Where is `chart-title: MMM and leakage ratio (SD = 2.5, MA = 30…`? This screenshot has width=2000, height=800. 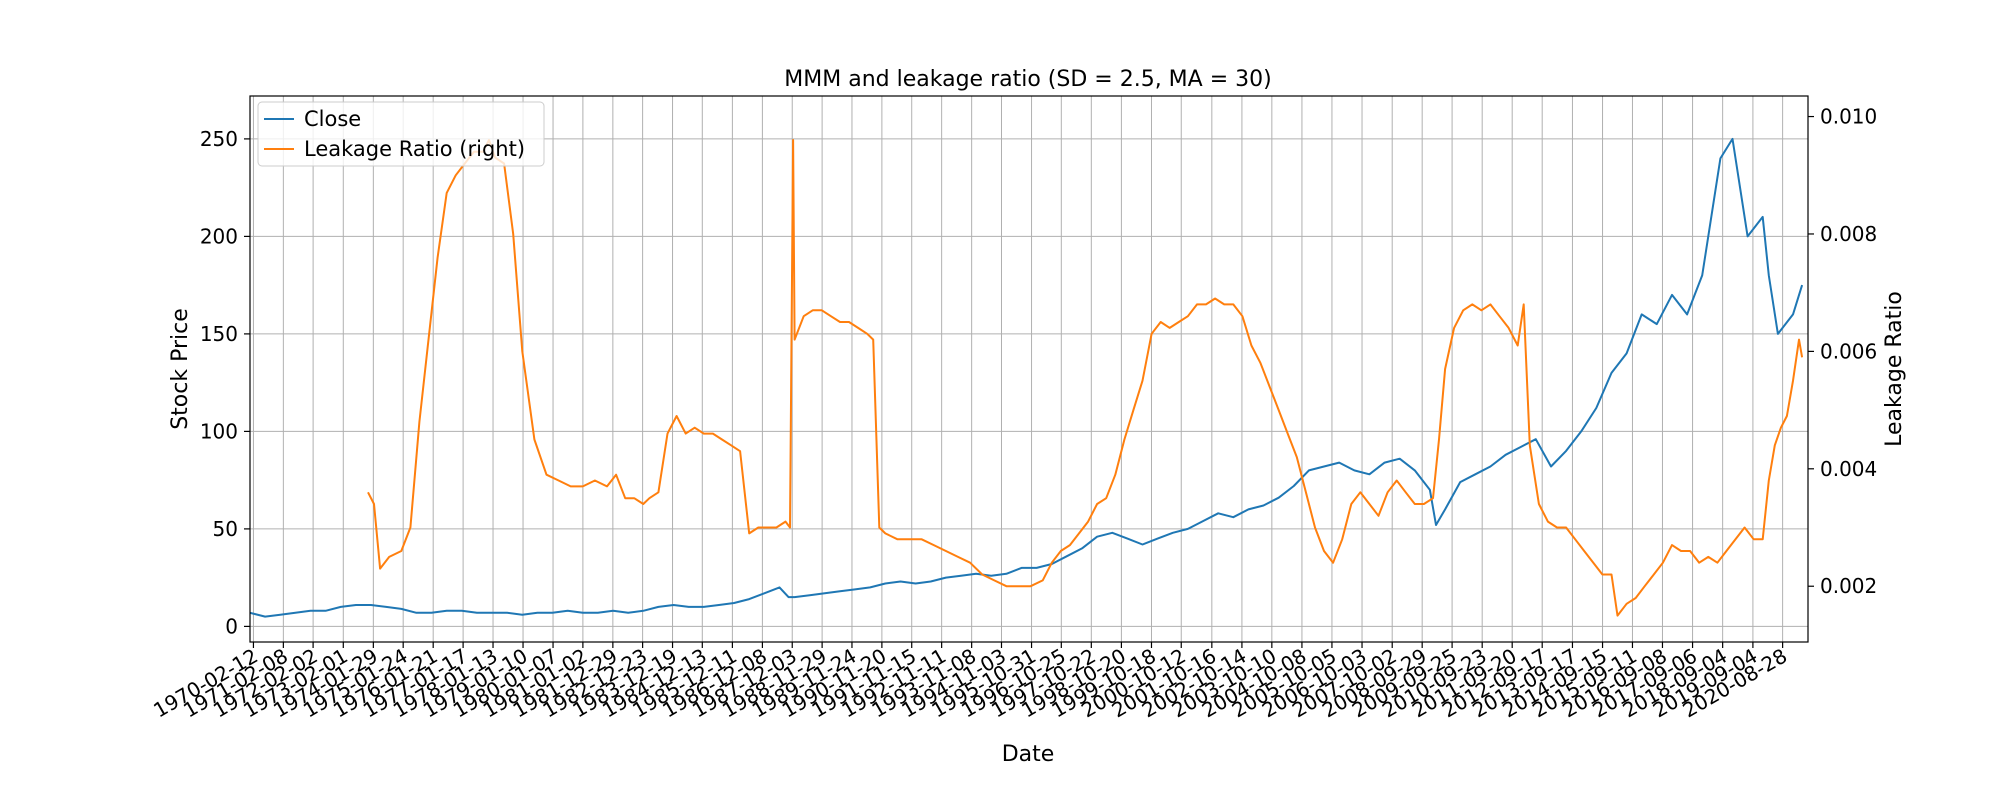
chart-title: MMM and leakage ratio (SD = 2.5, MA = 30… is located at coordinates (1027, 79).